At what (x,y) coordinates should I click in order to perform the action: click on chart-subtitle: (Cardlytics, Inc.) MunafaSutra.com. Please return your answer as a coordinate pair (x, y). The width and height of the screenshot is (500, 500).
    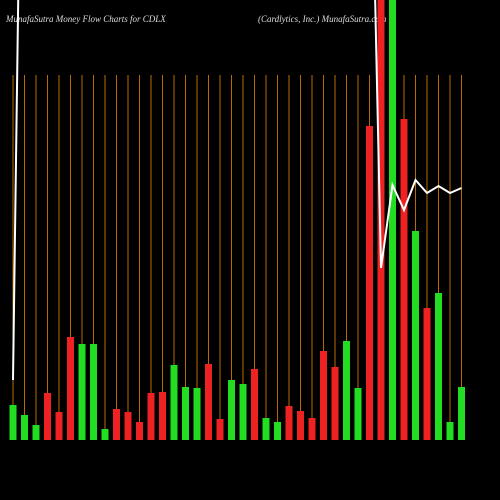
    Looking at the image, I should click on (322, 19).